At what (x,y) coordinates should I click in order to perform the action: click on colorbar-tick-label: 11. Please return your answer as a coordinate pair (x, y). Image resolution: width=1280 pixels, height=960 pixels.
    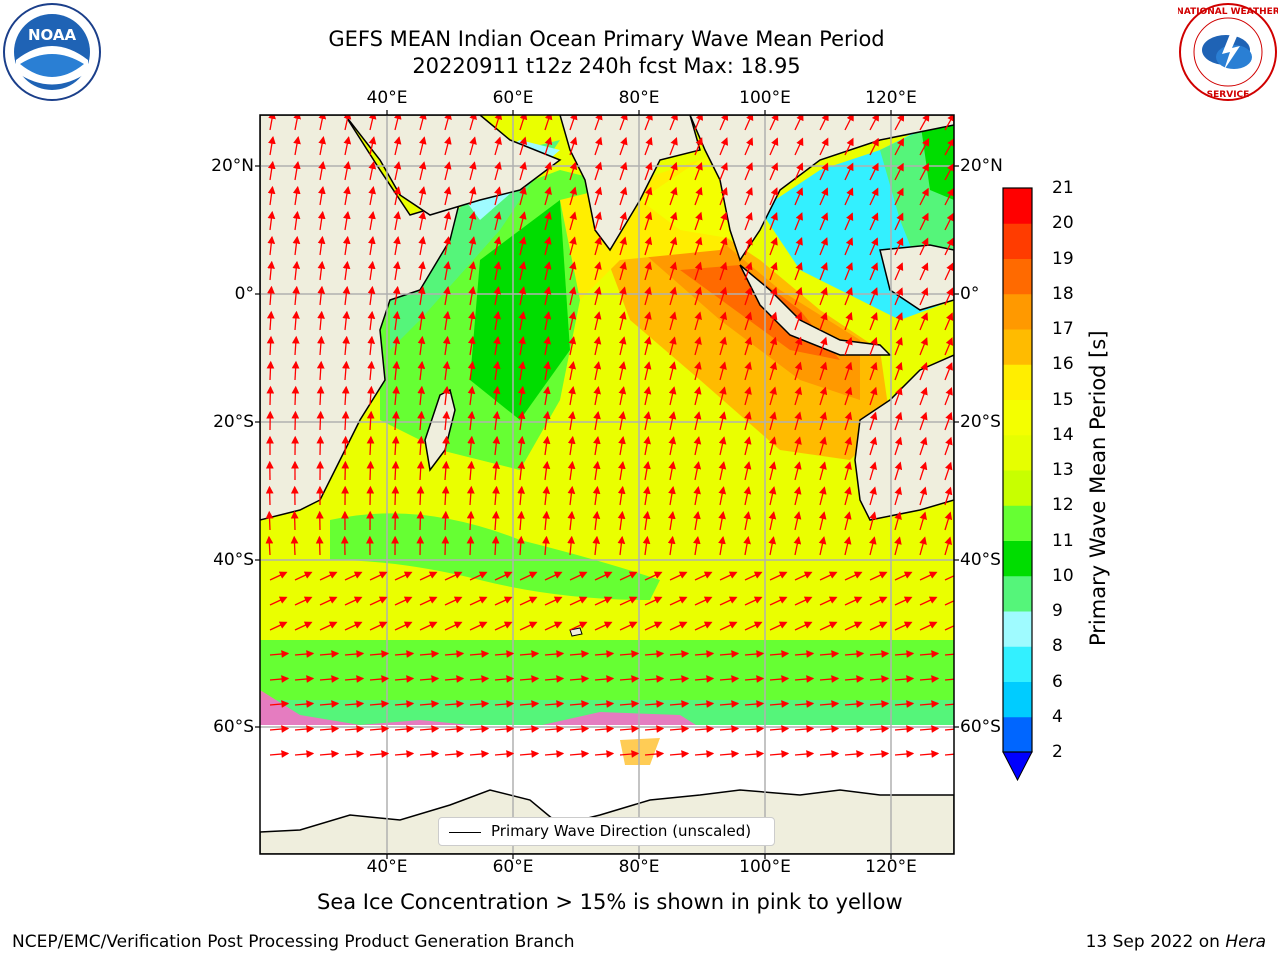
    Looking at the image, I should click on (1063, 540).